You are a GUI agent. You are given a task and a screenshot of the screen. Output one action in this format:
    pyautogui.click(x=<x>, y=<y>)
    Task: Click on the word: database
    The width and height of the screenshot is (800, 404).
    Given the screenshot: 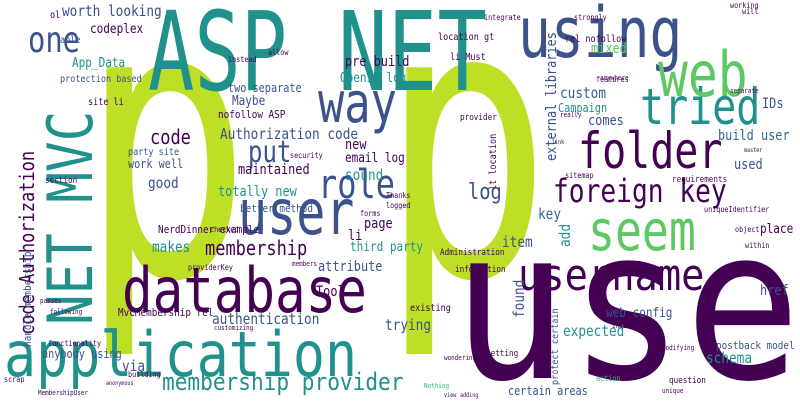 What is the action you would take?
    pyautogui.click(x=244, y=291)
    